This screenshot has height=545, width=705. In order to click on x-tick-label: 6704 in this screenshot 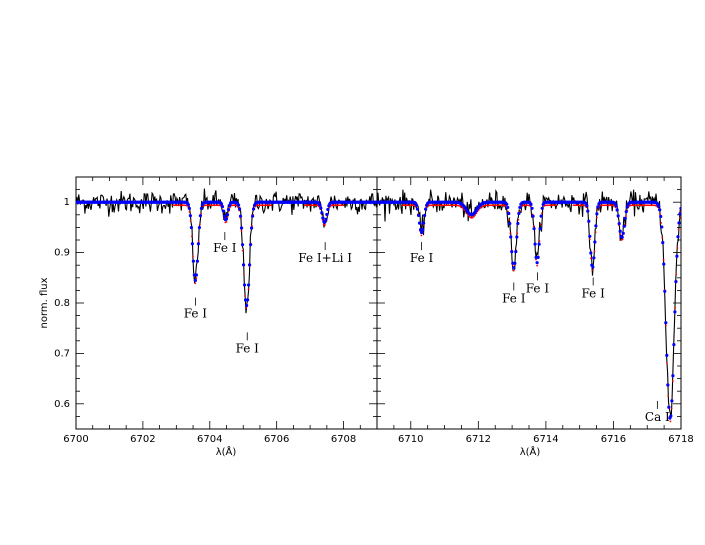, I will do `click(209, 439)`.